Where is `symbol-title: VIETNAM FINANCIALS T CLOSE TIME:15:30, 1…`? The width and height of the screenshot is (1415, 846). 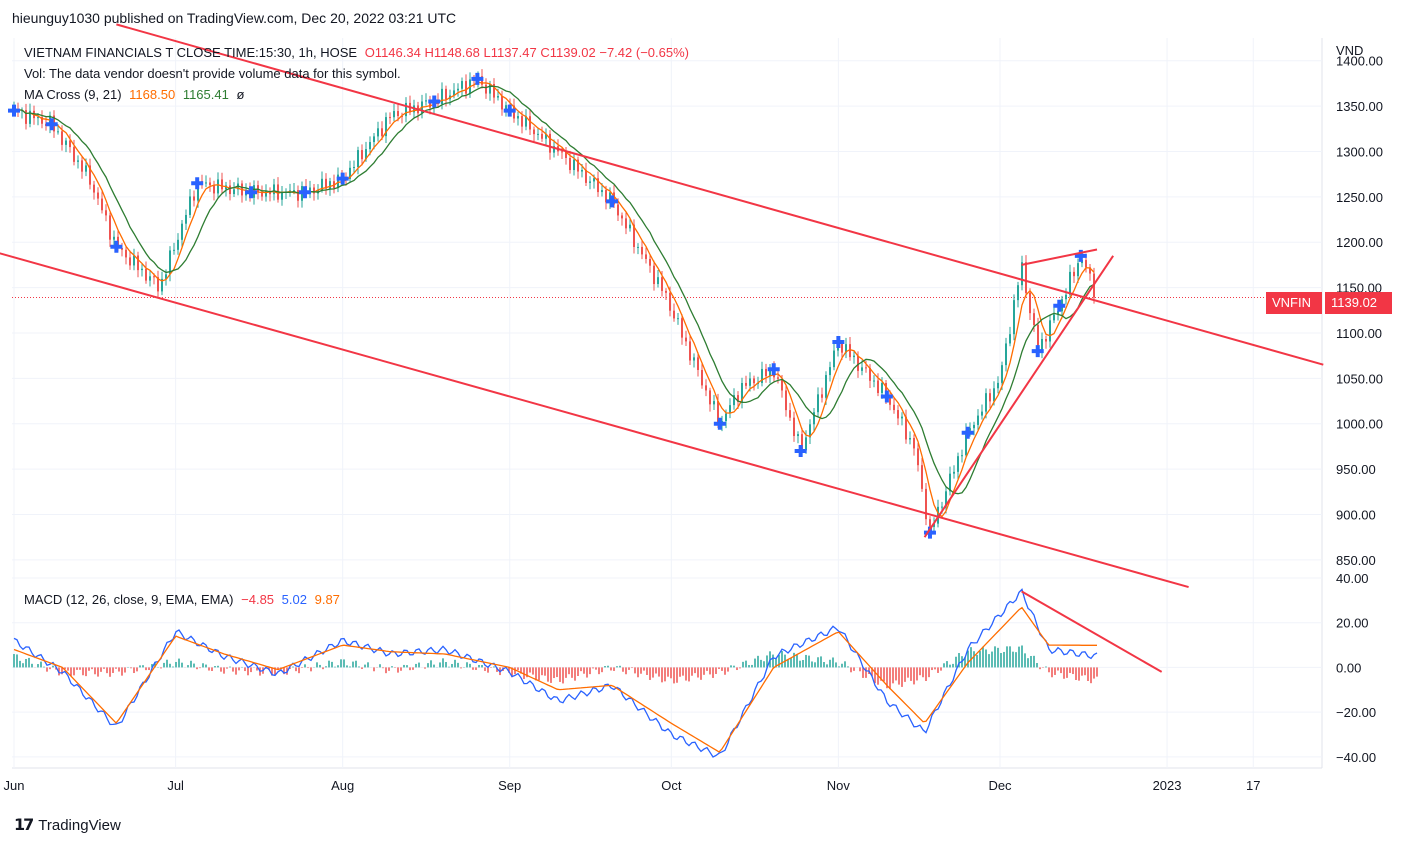
symbol-title: VIETNAM FINANCIALS T CLOSE TIME:15:30, 1… is located at coordinates (191, 52).